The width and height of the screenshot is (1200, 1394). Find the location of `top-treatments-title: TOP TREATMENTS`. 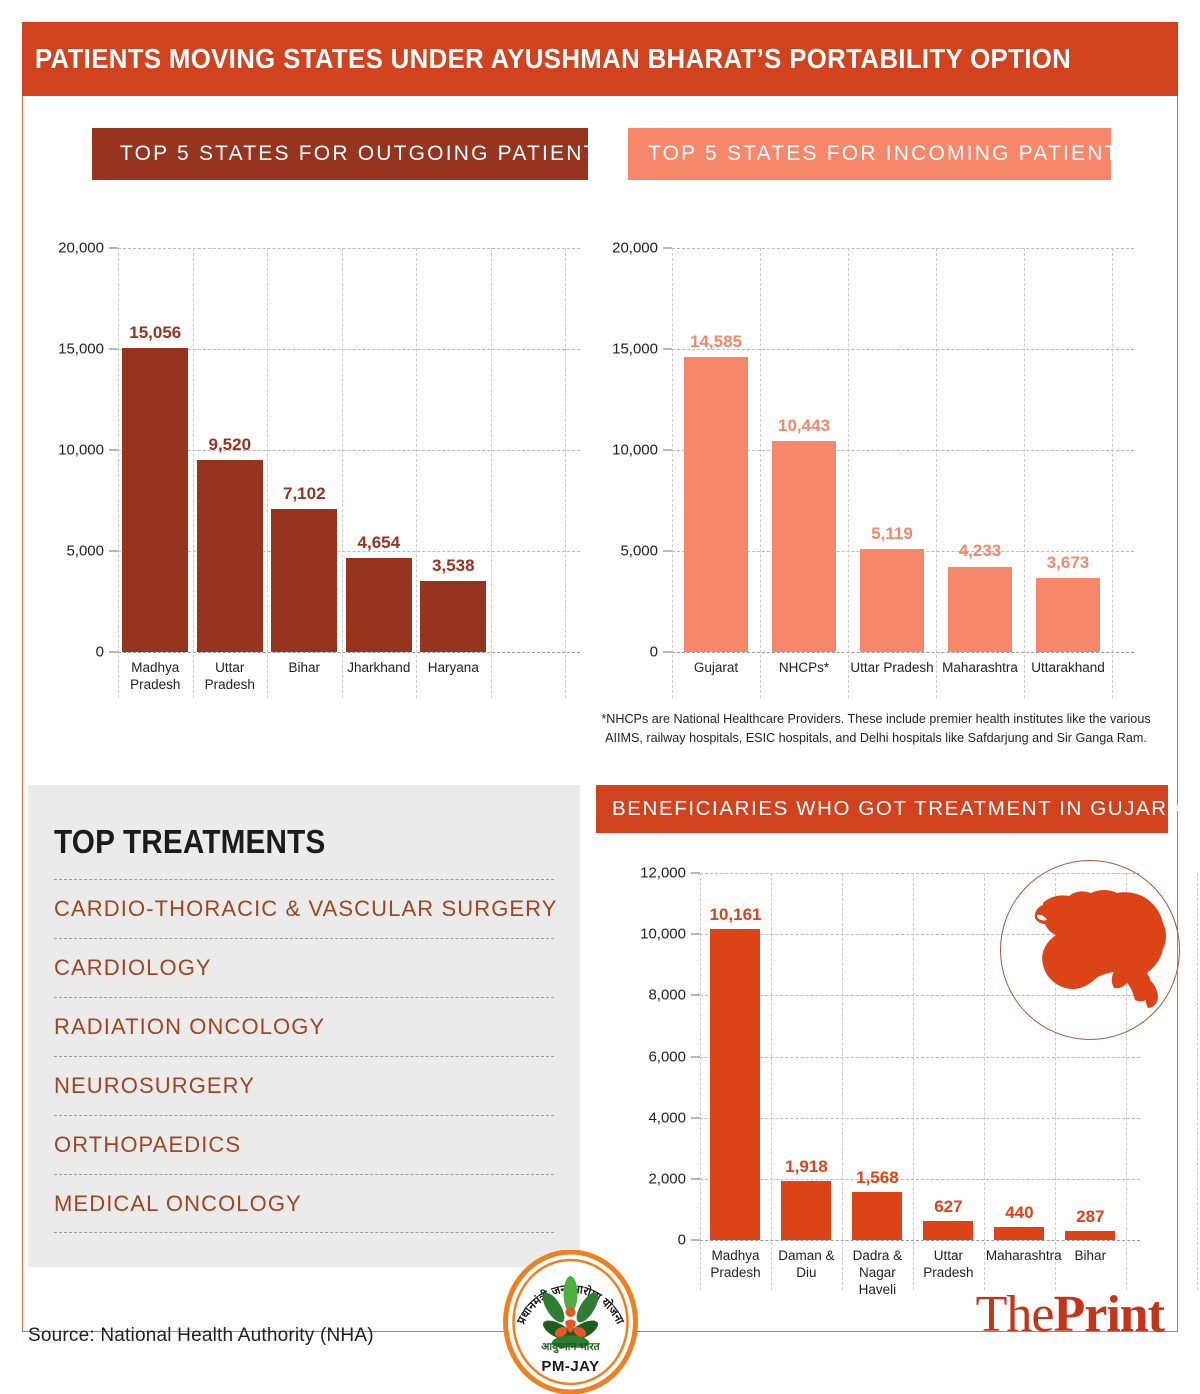

top-treatments-title: TOP TREATMENTS is located at coordinates (190, 841).